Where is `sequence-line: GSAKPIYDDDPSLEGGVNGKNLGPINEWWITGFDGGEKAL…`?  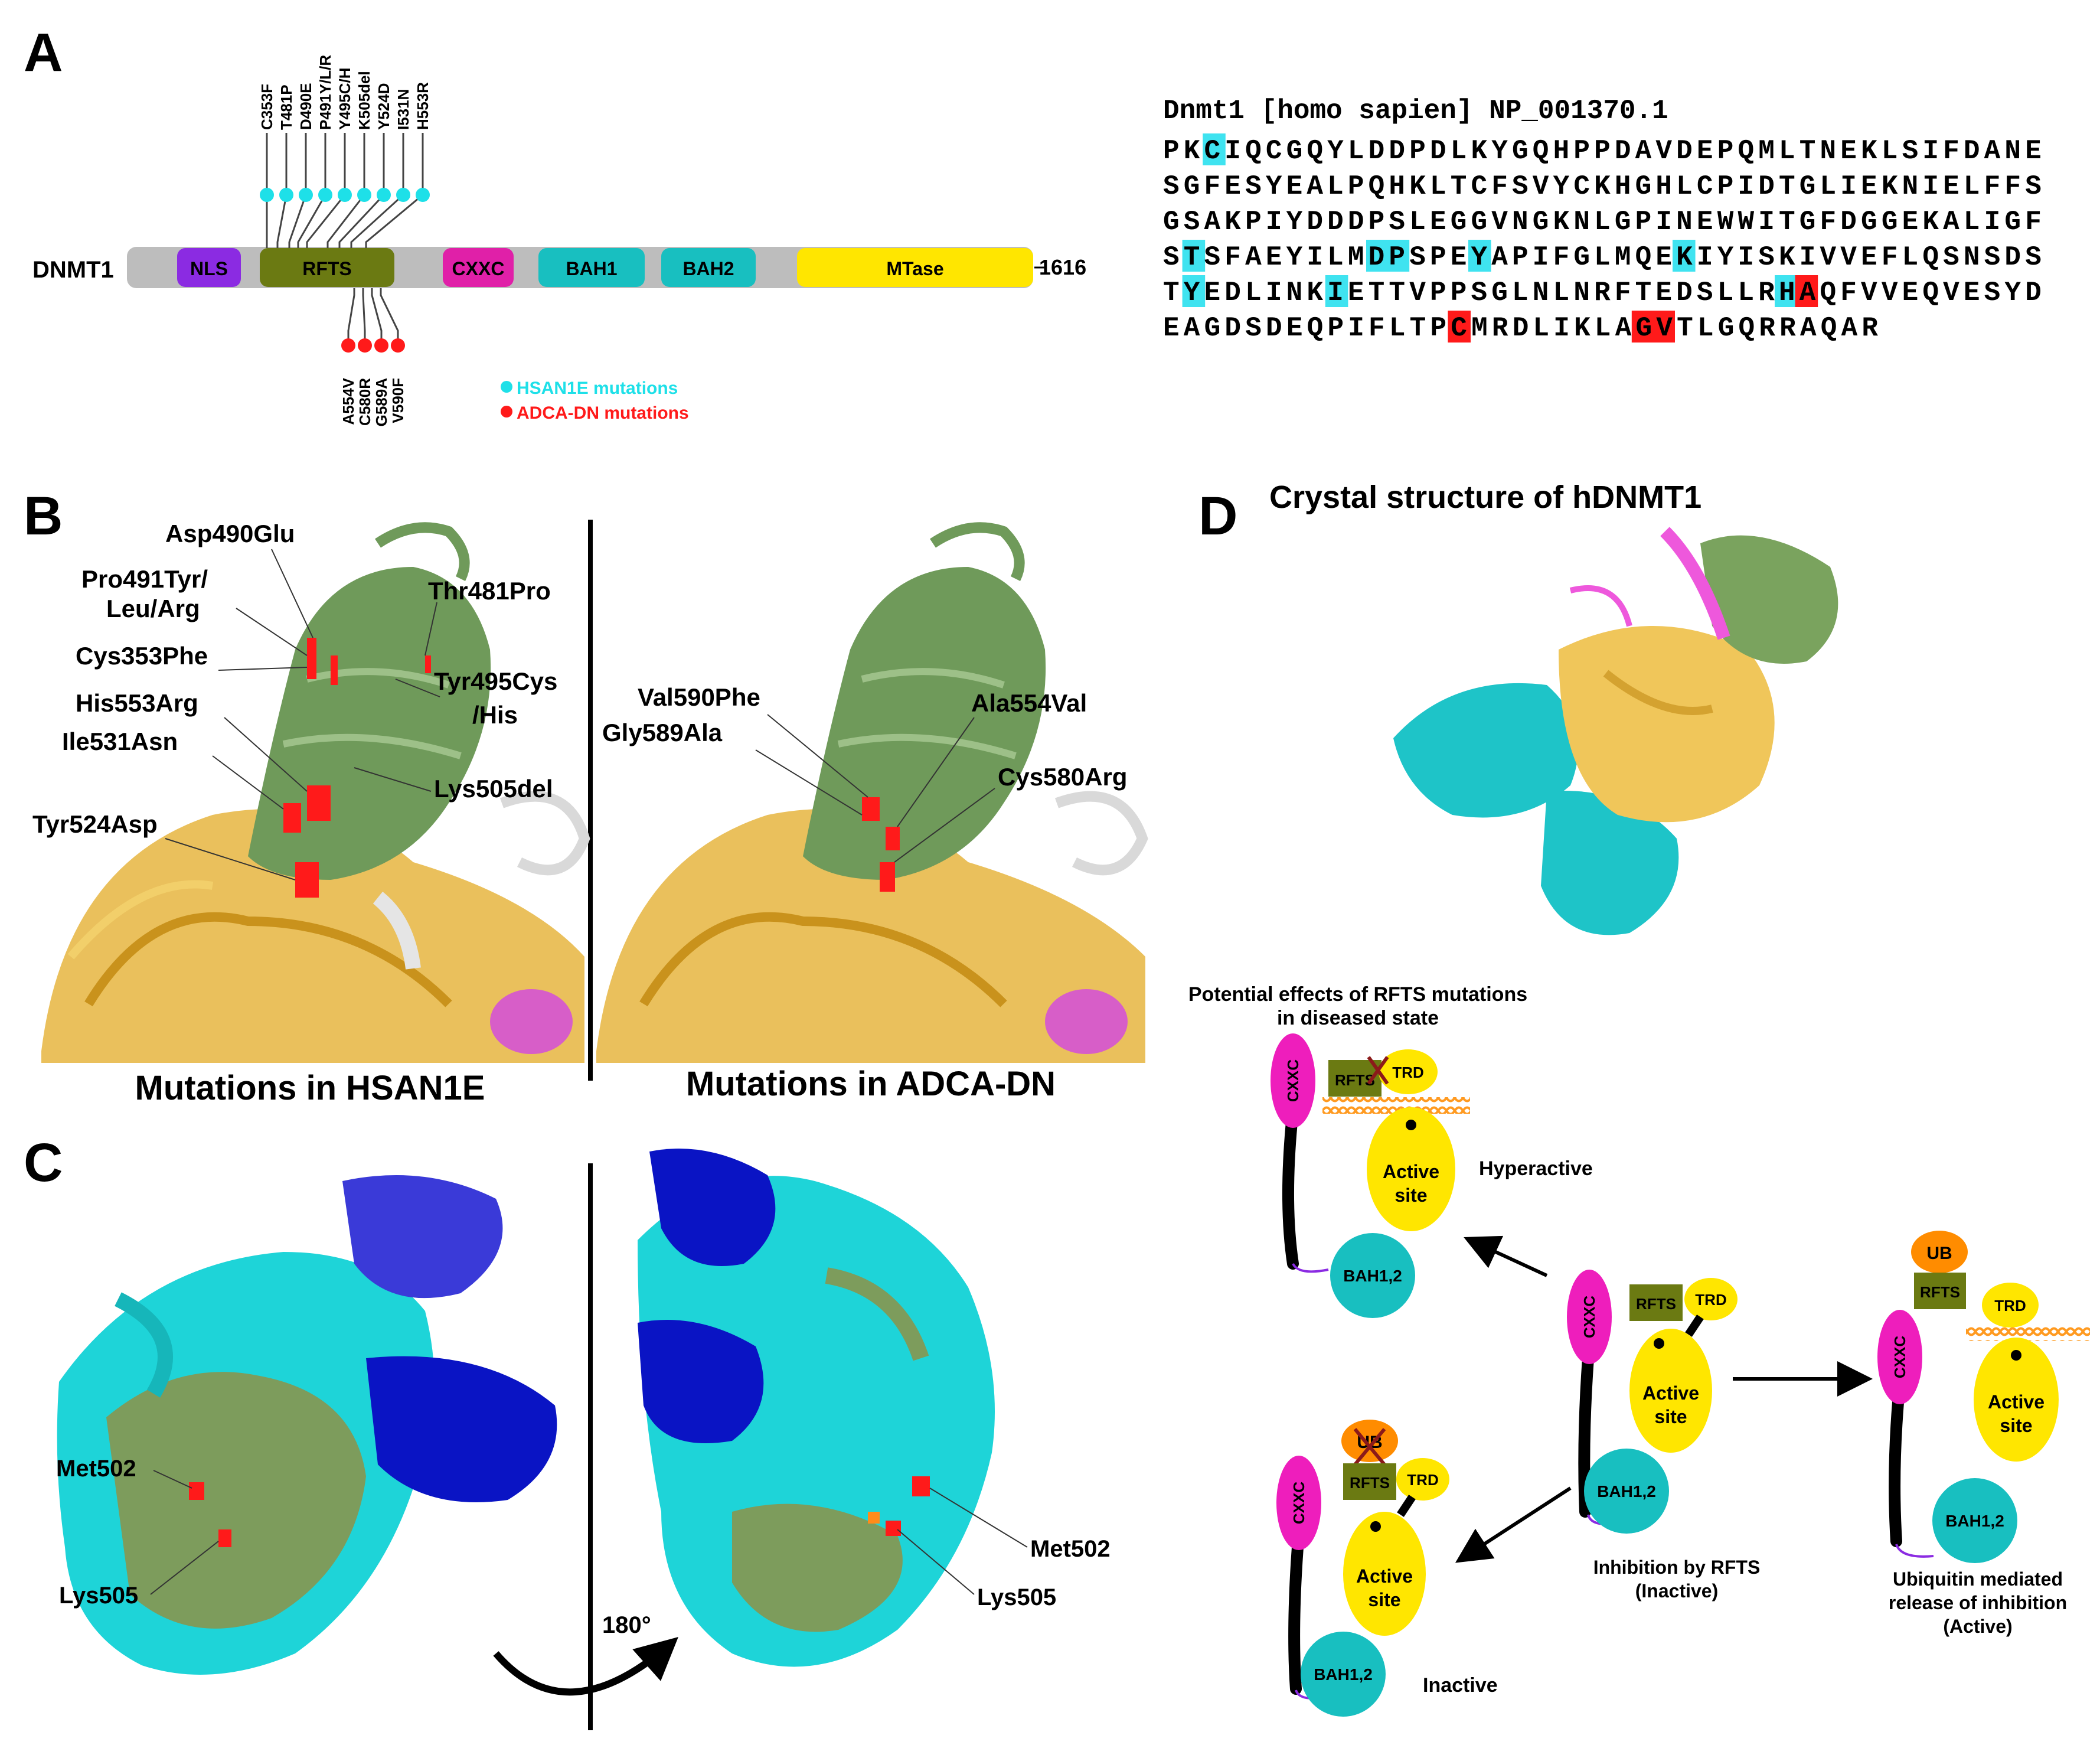 sequence-line: GSAKPIYDDDPSLEGGVNGKNLGPINEWWITGFDGGEKAL… is located at coordinates (1603, 222).